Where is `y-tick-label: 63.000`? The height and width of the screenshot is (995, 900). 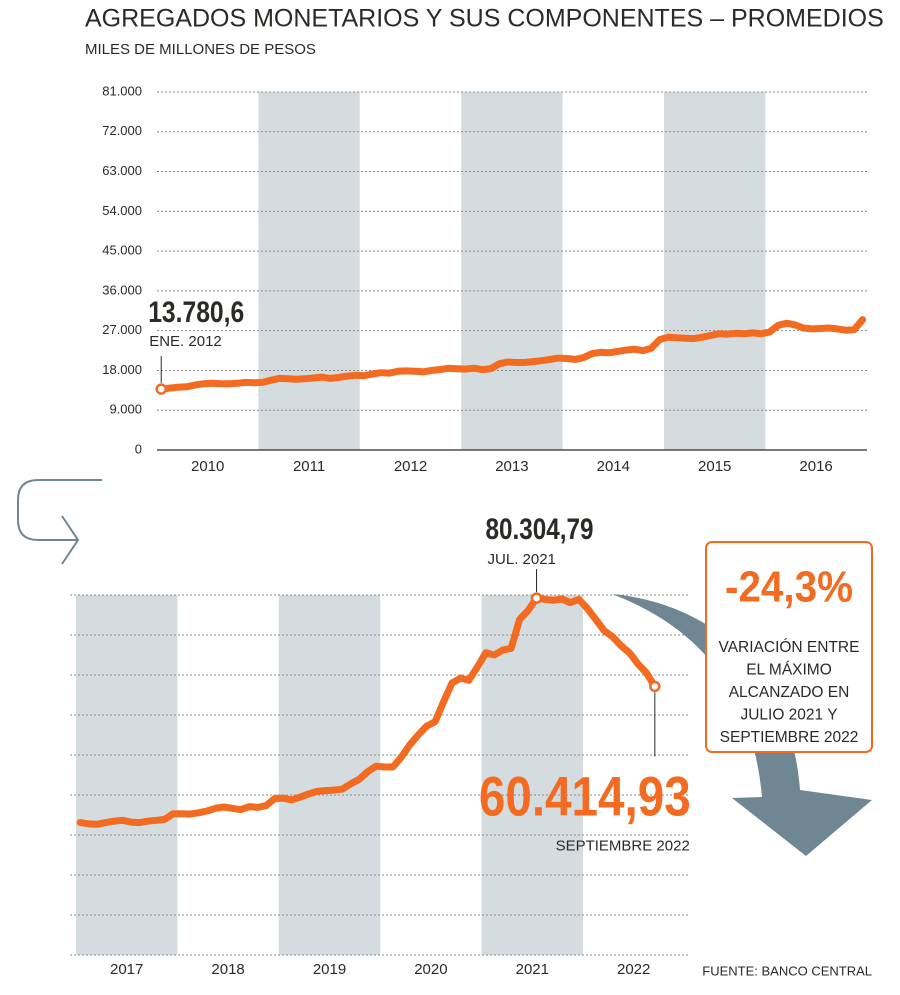 y-tick-label: 63.000 is located at coordinates (122, 170).